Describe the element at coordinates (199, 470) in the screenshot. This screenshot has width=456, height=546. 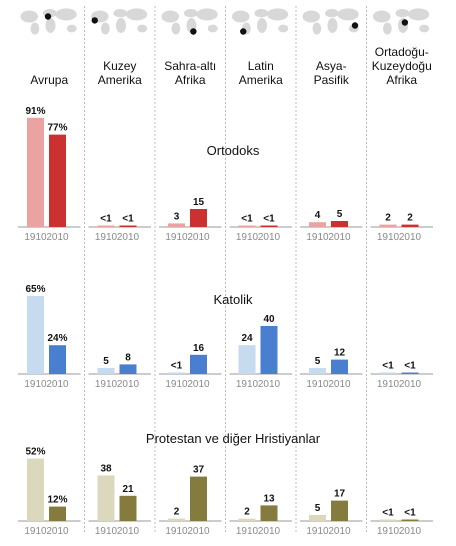
I see `data-label-protestan-ve-di-er-hristiyanlar-sahra-alt-afrika-2010: 37` at that location.